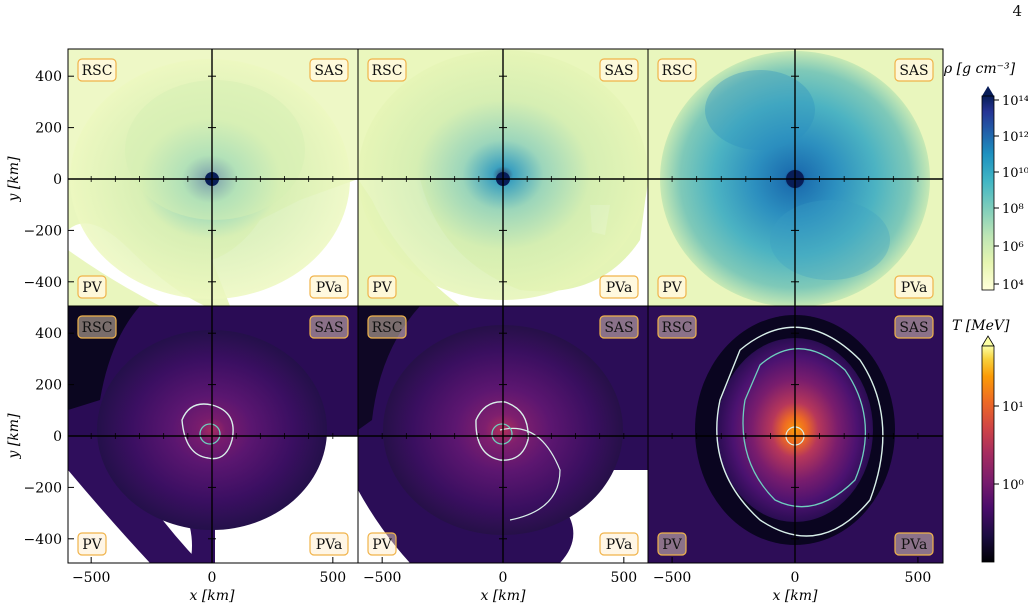  What do you see at coordinates (1013, 407) in the screenshot?
I see `temperature-tick-label: 10¹` at bounding box center [1013, 407].